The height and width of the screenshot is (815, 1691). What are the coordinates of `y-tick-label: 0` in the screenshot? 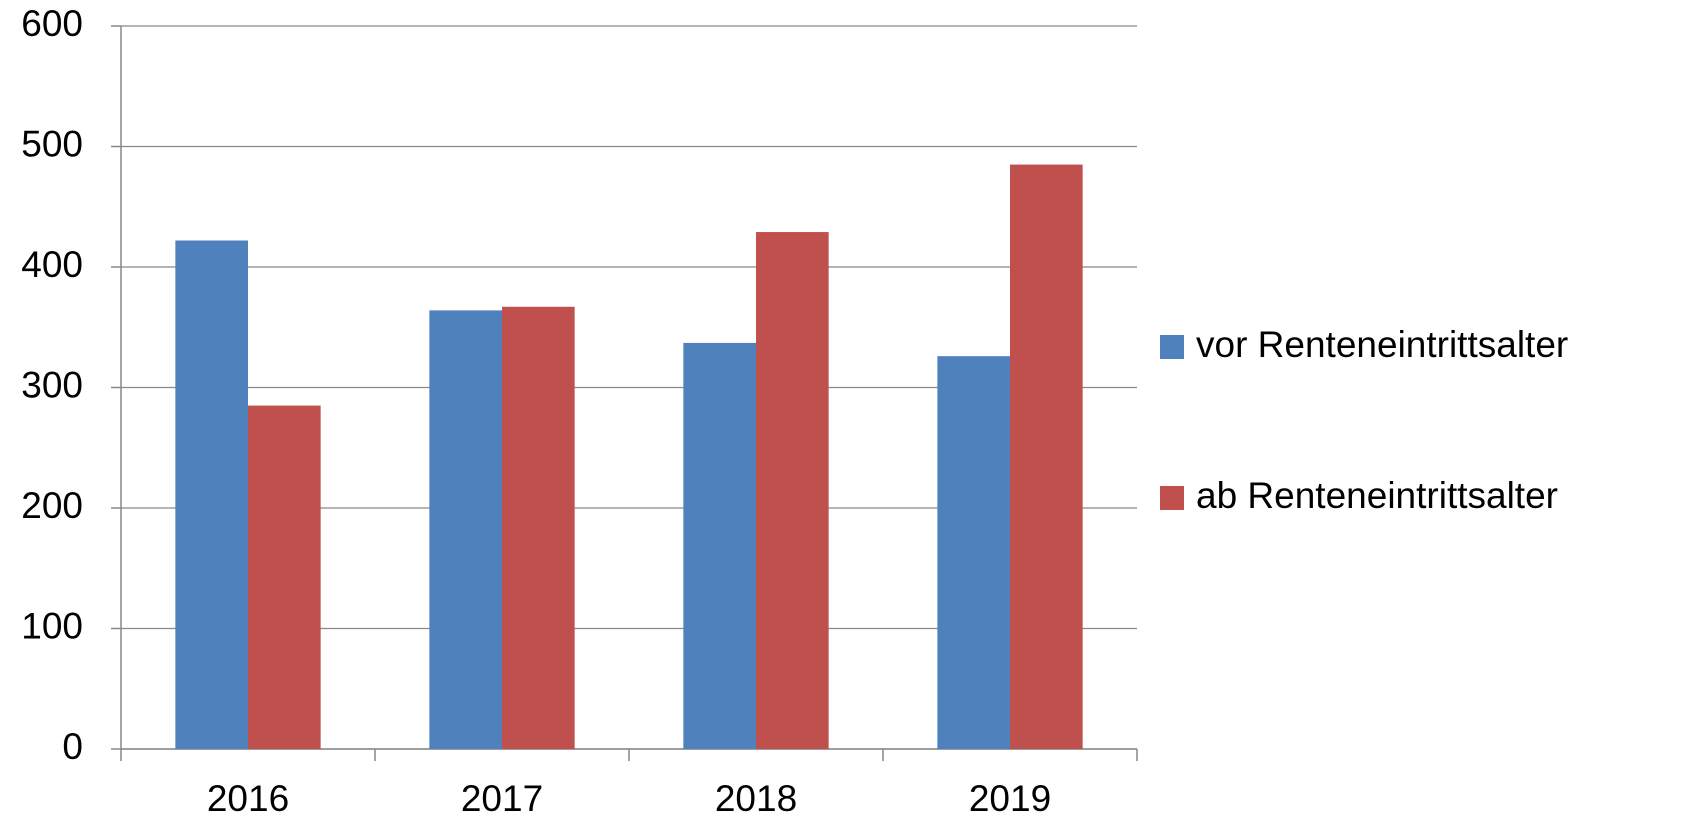 It's located at (72, 746).